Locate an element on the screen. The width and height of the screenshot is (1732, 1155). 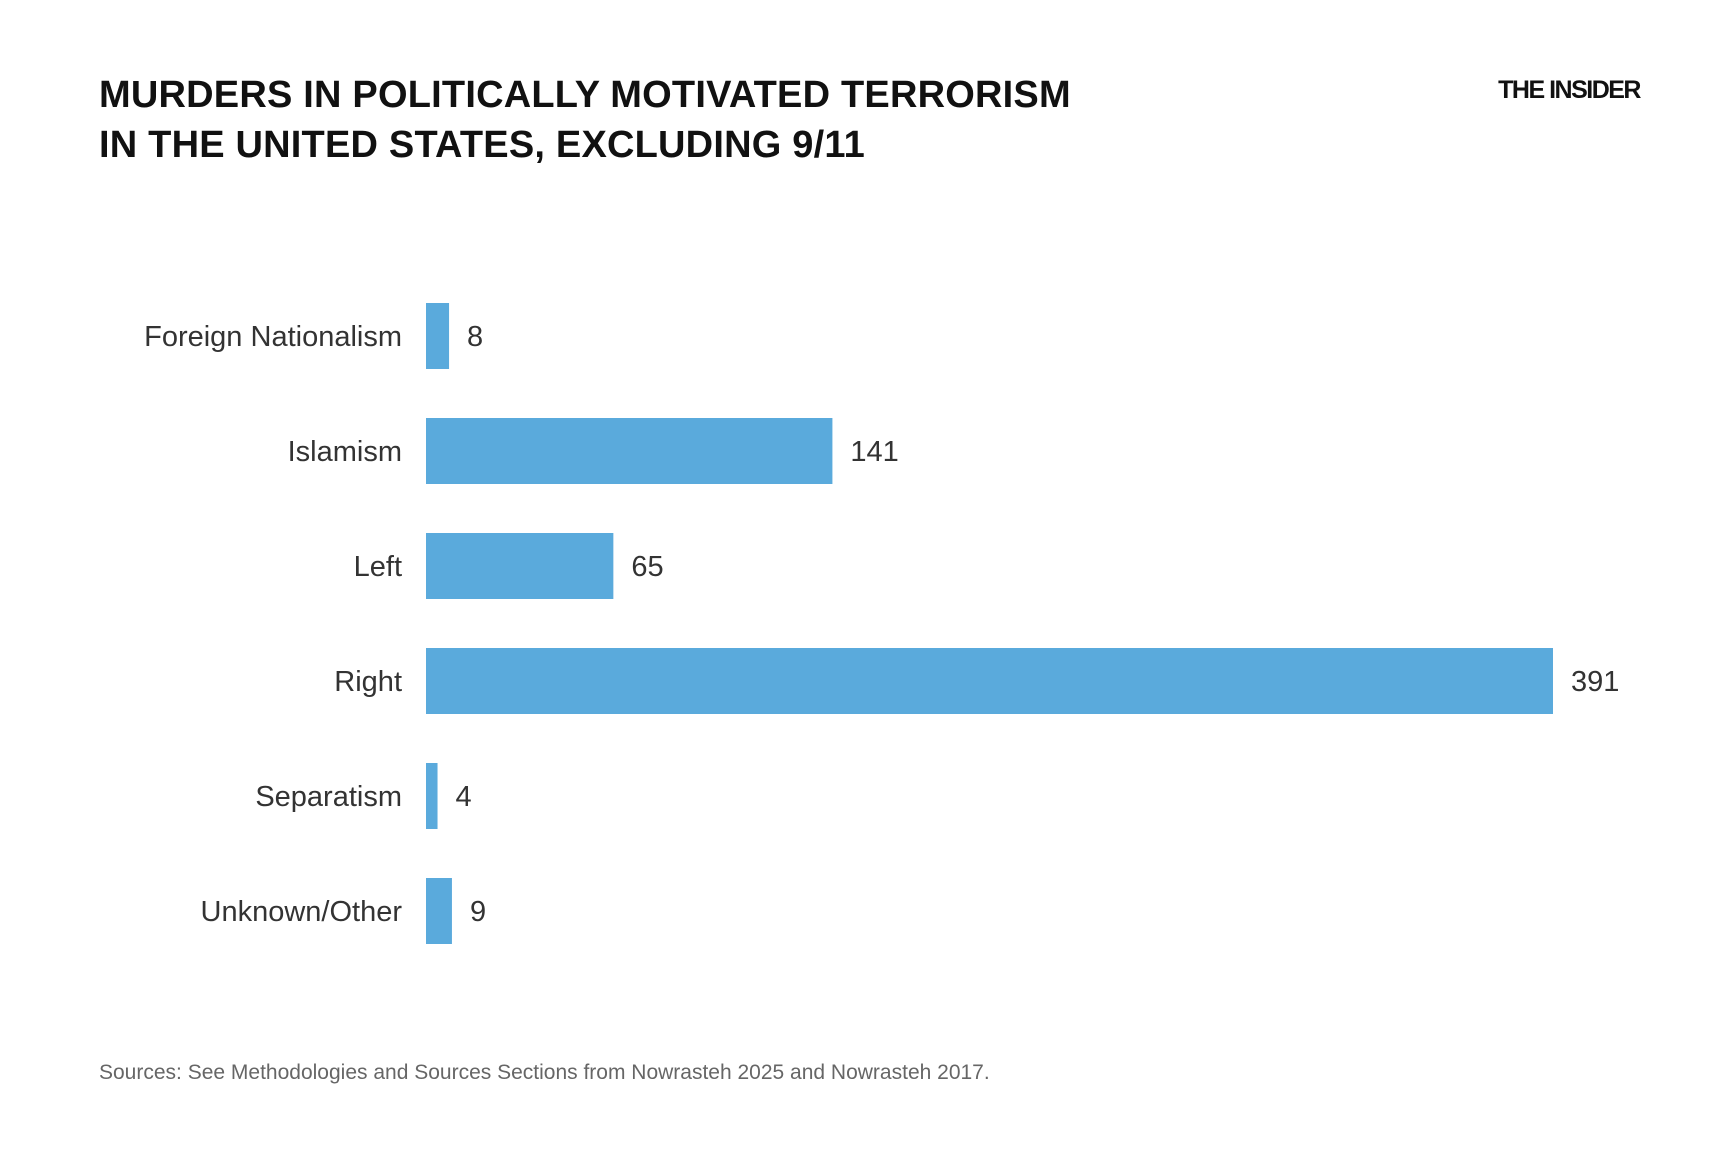
bar-row: Unknown/Other 9 is located at coordinates (343, 911).